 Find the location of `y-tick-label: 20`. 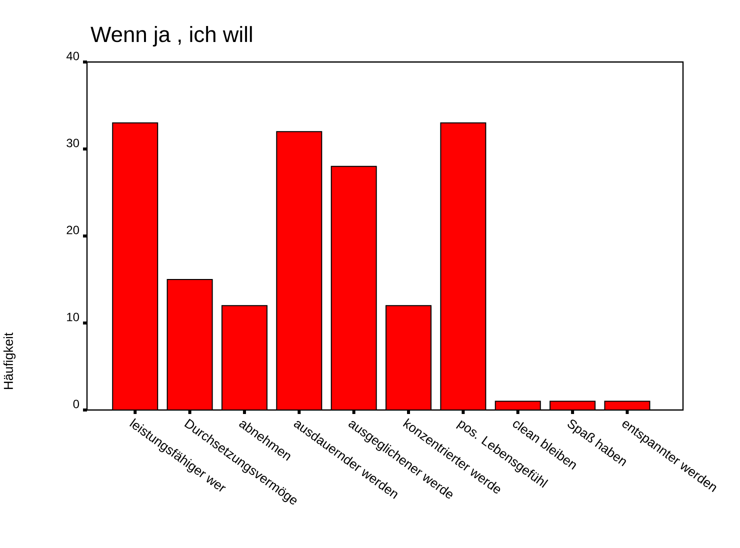

y-tick-label: 20 is located at coordinates (73, 230).